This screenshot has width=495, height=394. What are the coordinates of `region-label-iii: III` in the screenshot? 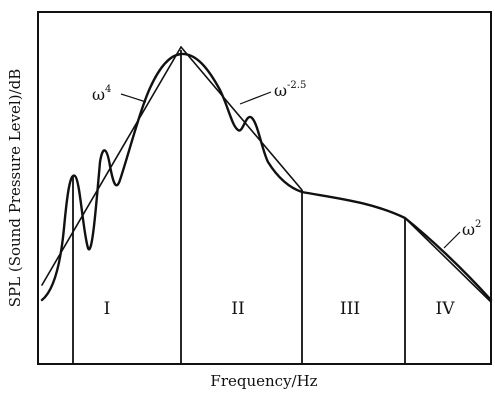 It's located at (350, 309).